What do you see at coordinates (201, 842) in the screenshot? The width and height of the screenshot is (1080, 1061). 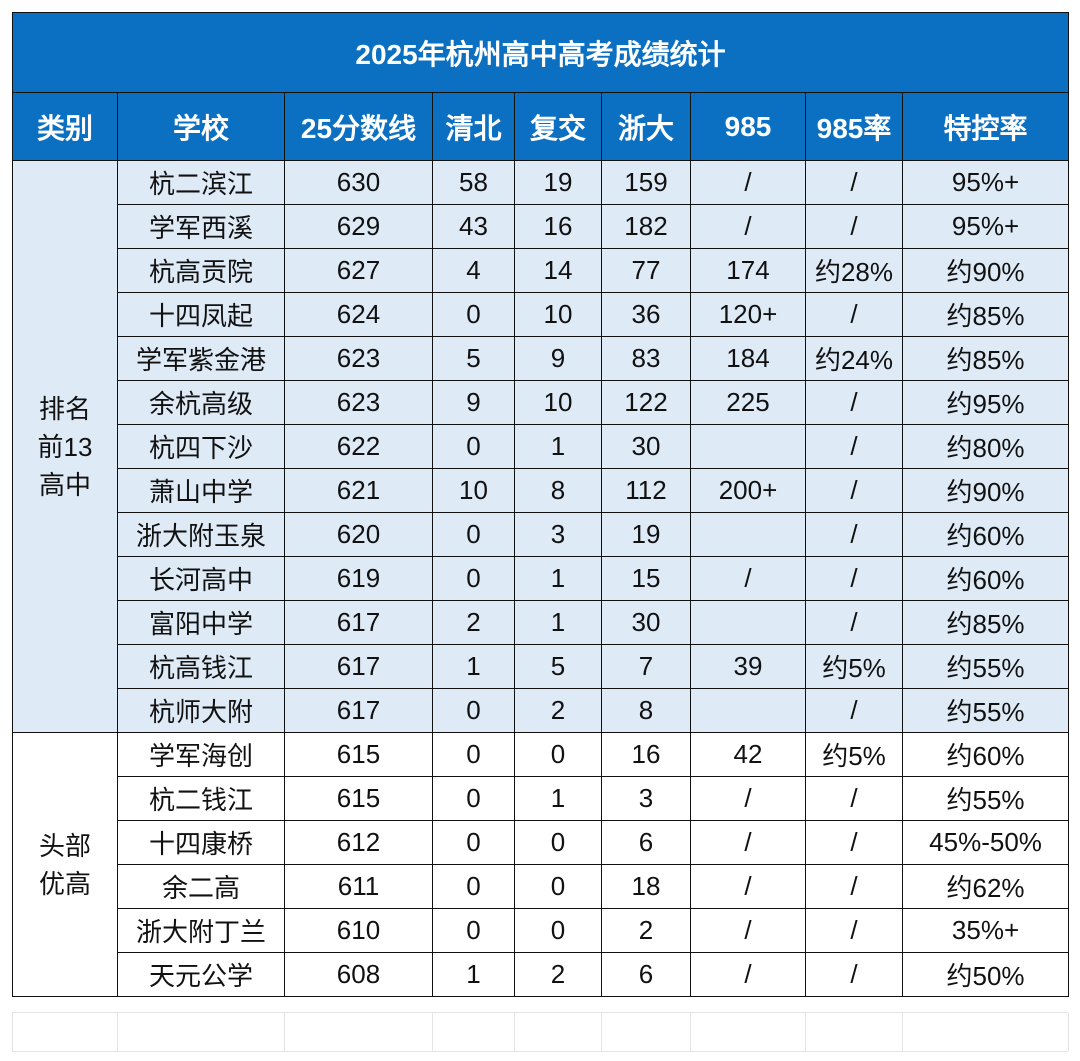 I see `school-cell: 十四康桥` at bounding box center [201, 842].